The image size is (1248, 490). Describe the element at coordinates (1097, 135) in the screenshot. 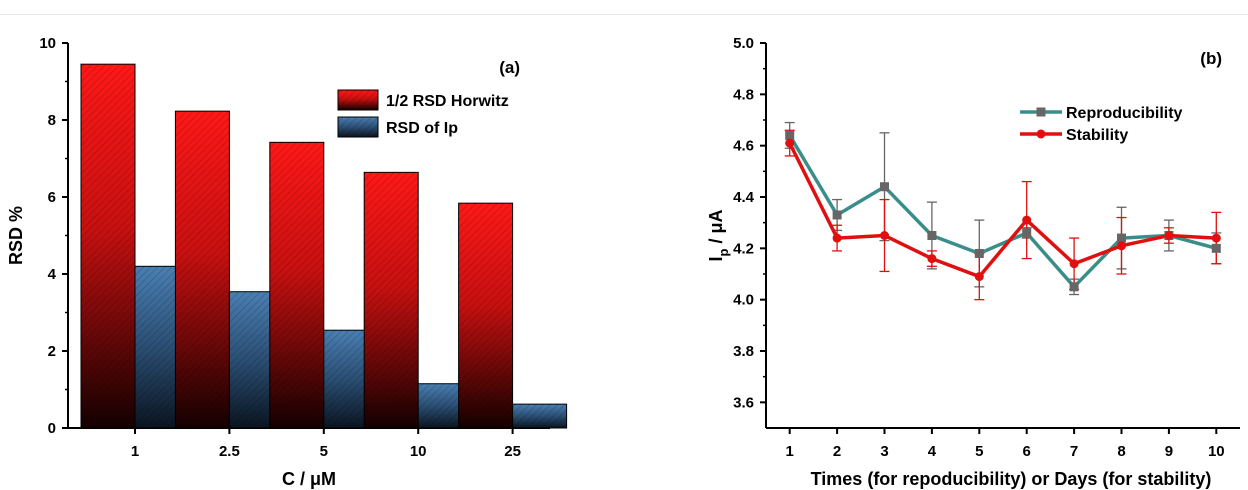

I see `b-legend-label: Stability` at that location.